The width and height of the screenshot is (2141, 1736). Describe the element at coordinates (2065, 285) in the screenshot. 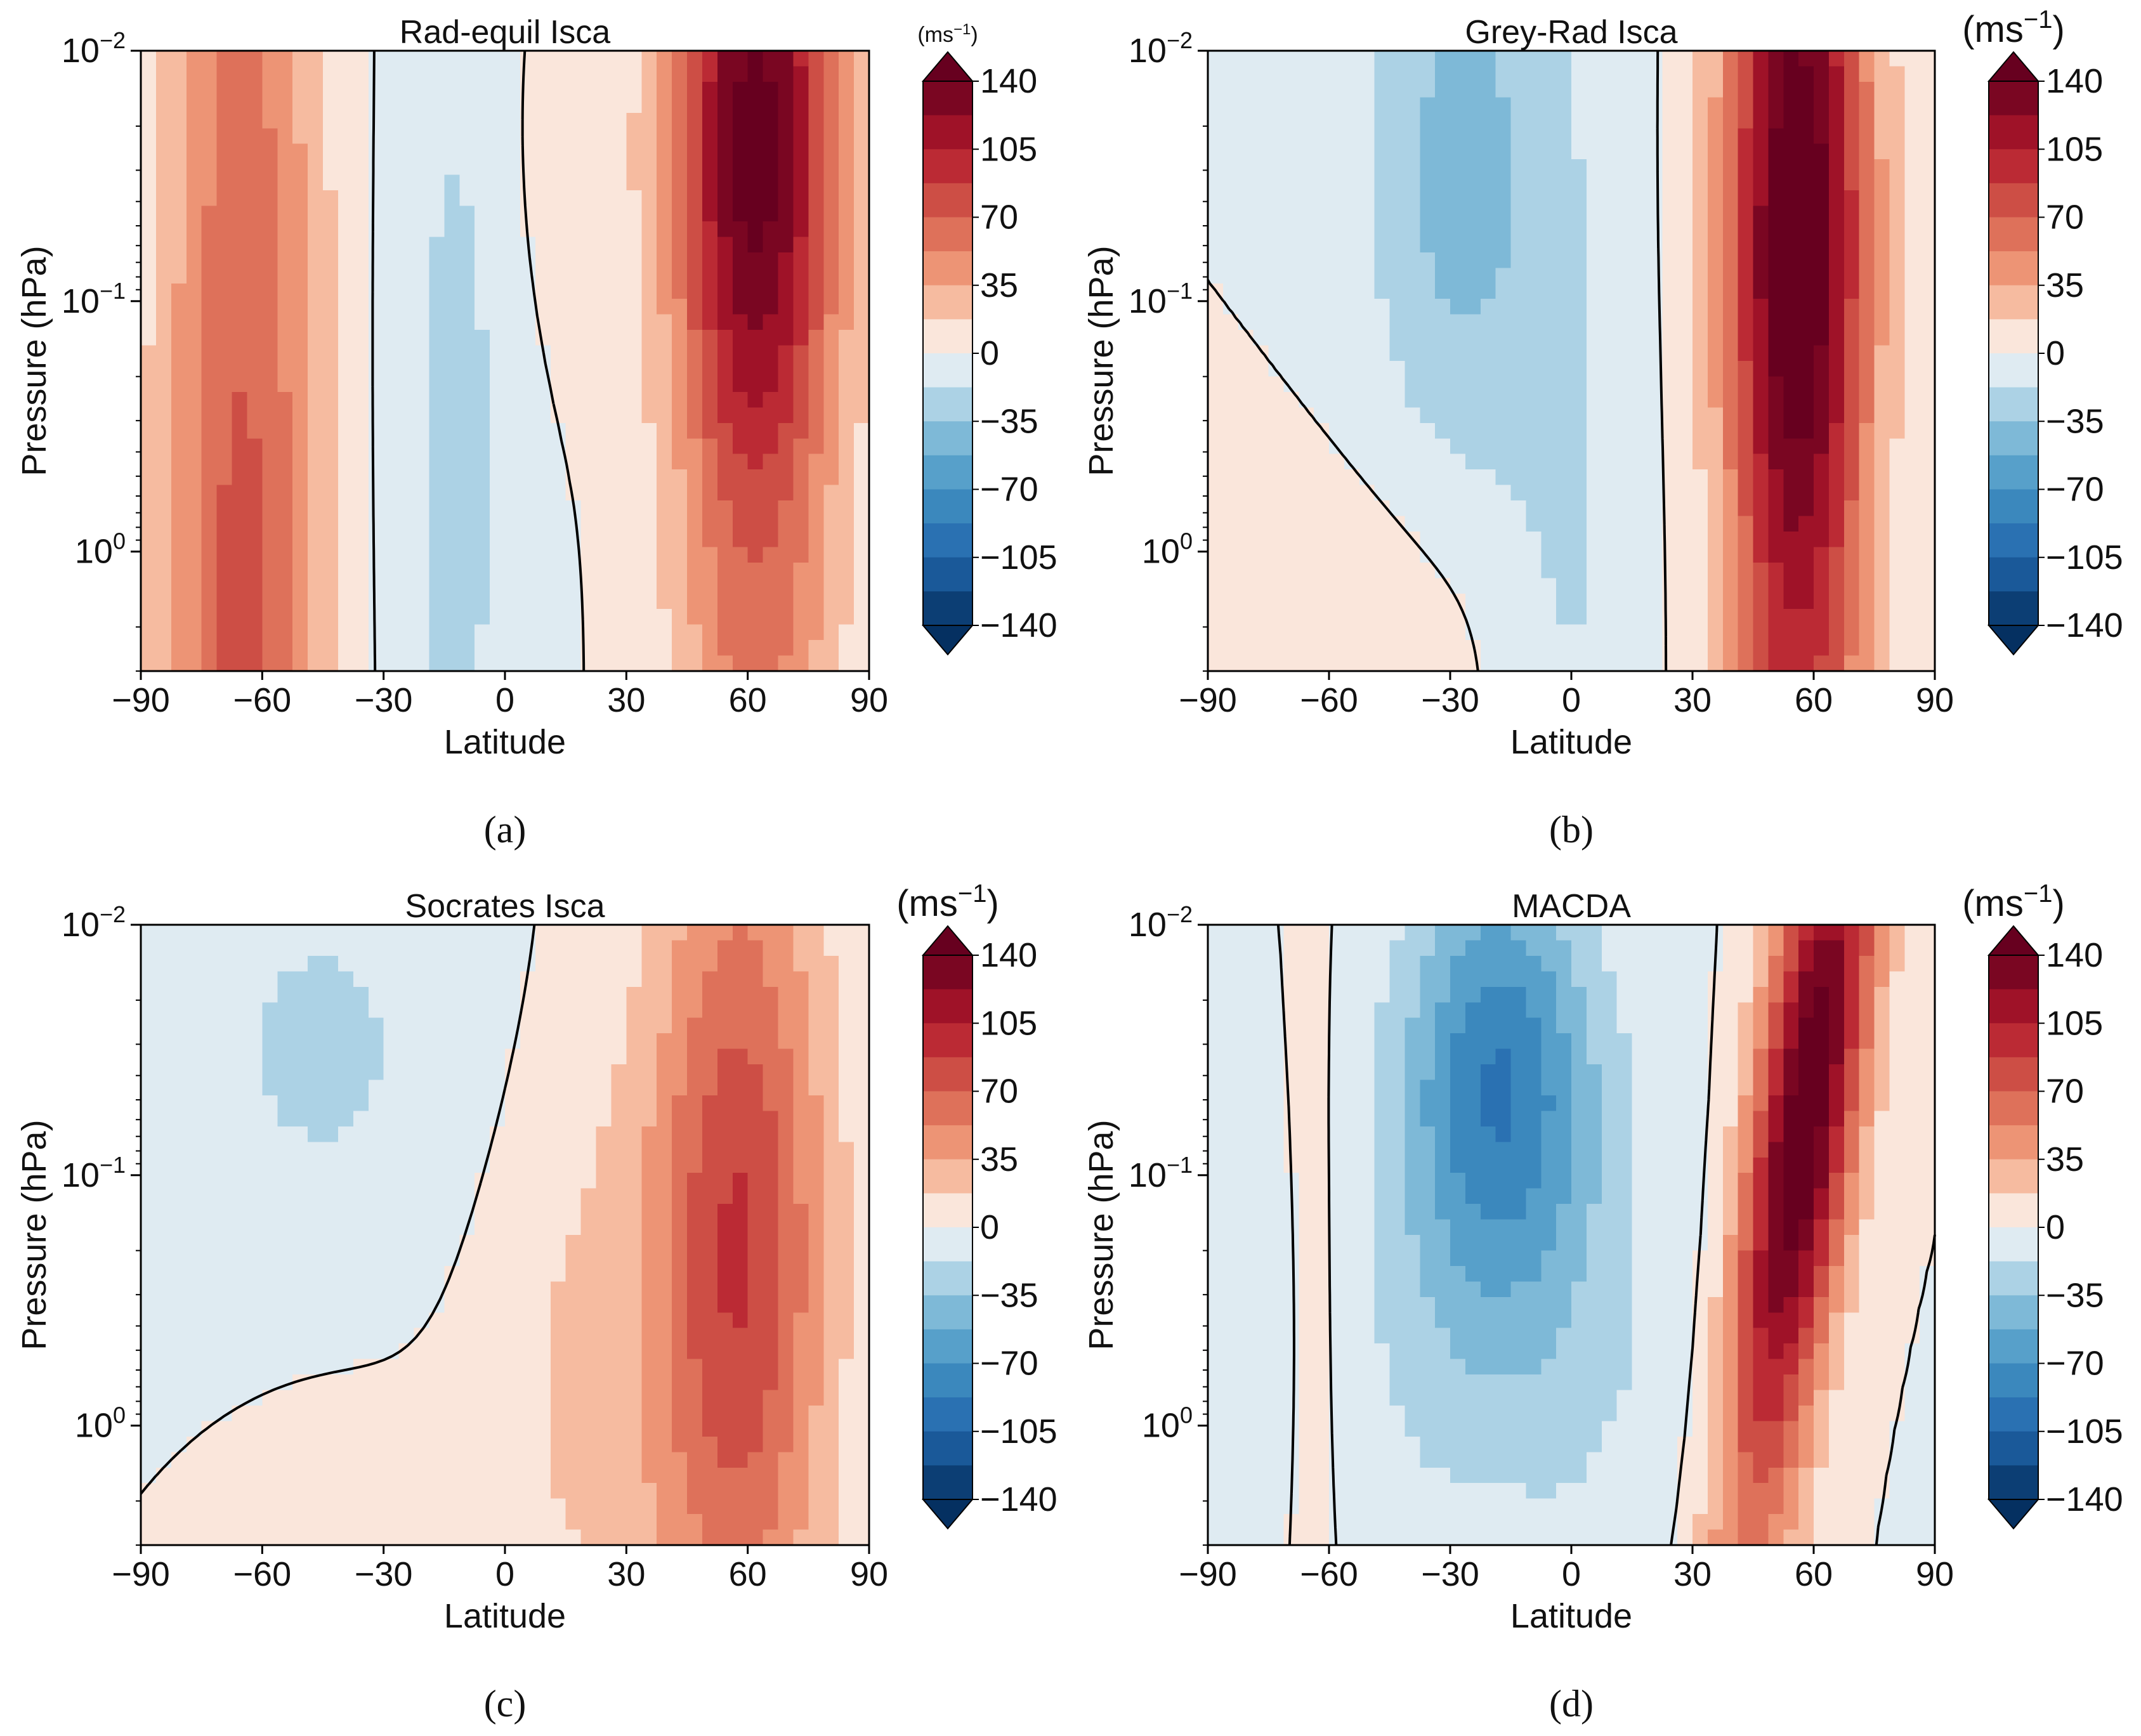

I see `colorbar-label: 35` at that location.